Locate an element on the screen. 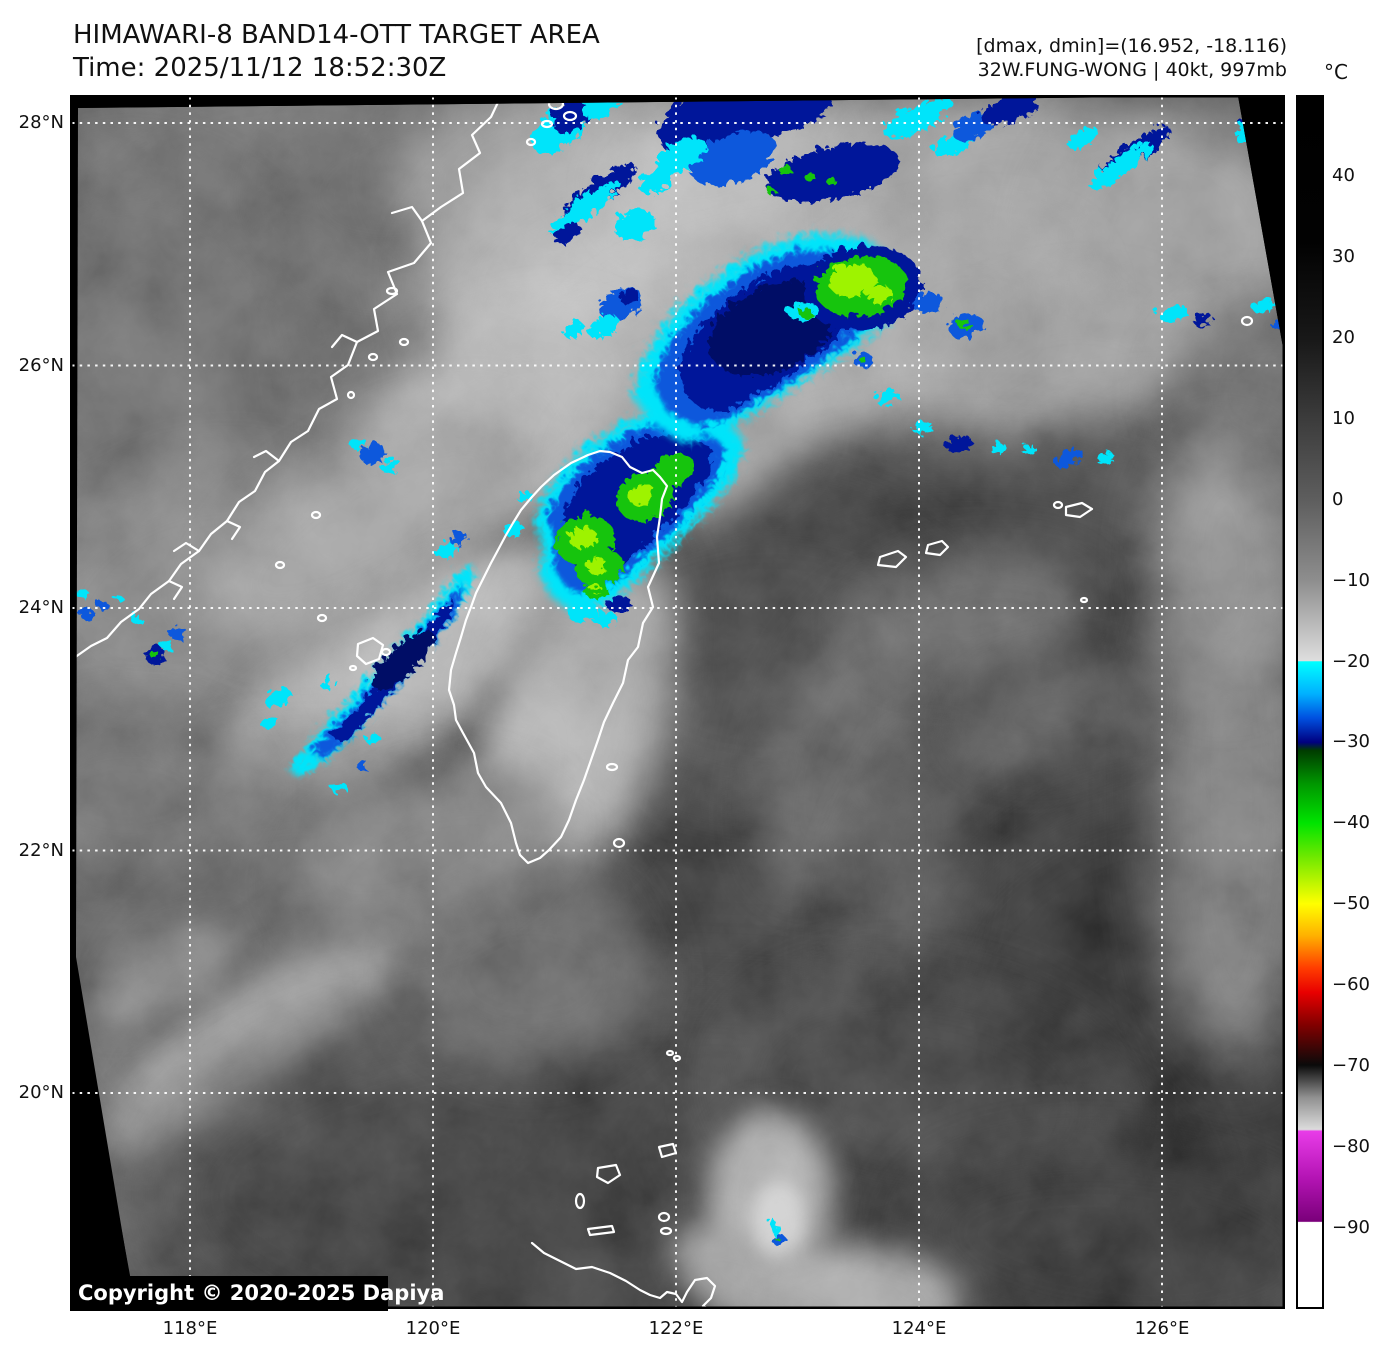 The width and height of the screenshot is (1390, 1359). colorbar-tick-label: −20 is located at coordinates (1351, 661).